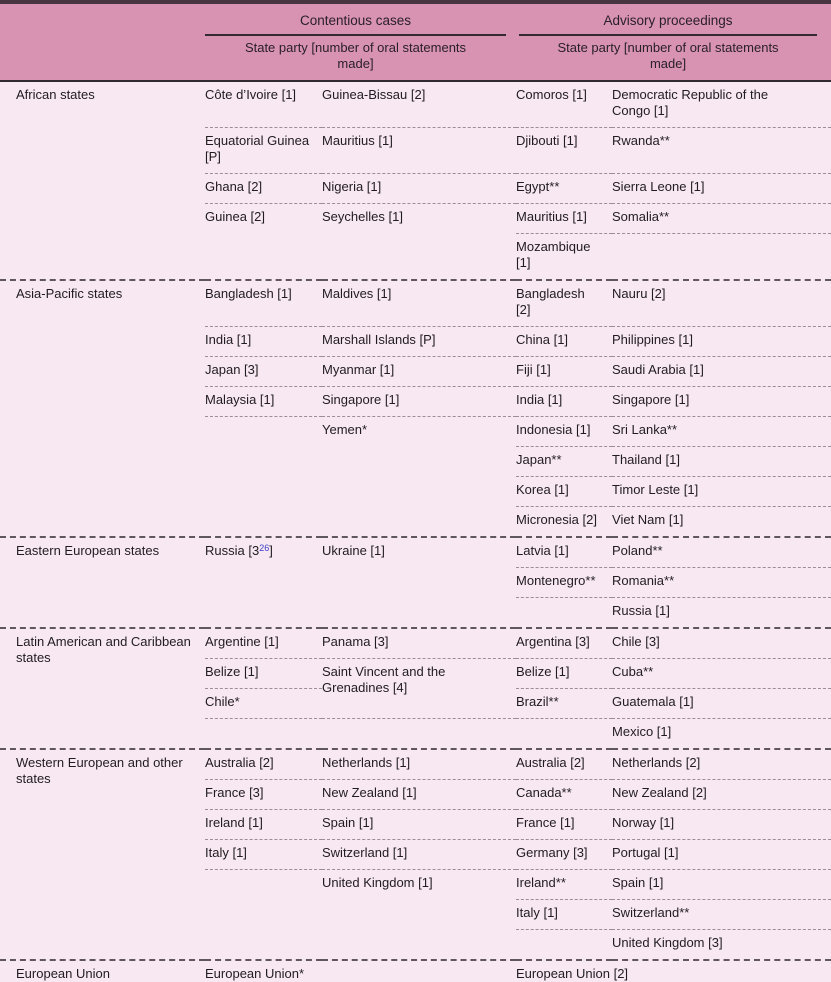 The width and height of the screenshot is (831, 982). Describe the element at coordinates (564, 703) in the screenshot. I see `state-cell: Brazil**` at that location.